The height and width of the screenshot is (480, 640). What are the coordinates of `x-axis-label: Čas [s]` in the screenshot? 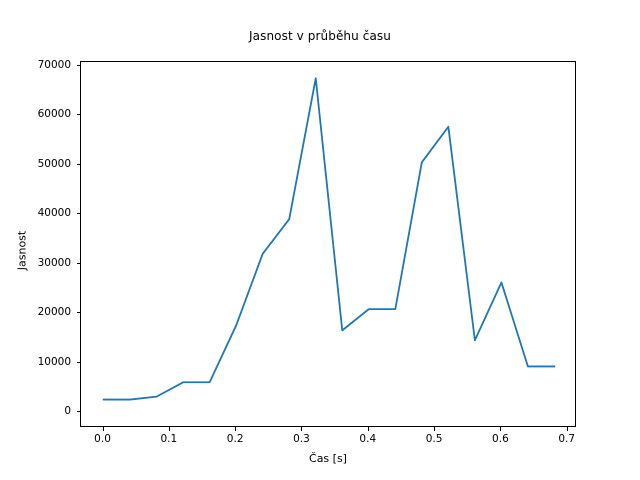 It's located at (328, 458).